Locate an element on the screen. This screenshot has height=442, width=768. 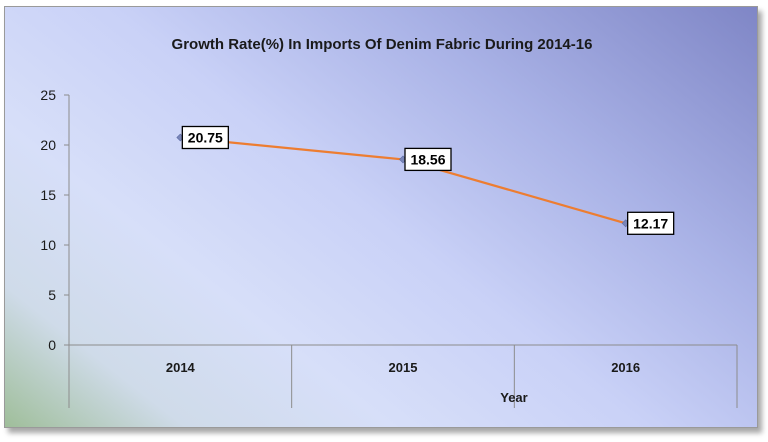
series-line-group is located at coordinates (403, 180).